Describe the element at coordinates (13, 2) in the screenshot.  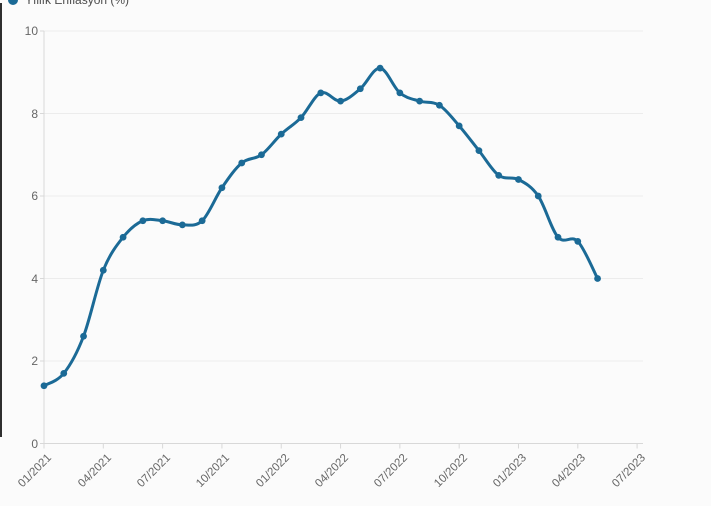
I see `legend-marker-icon` at that location.